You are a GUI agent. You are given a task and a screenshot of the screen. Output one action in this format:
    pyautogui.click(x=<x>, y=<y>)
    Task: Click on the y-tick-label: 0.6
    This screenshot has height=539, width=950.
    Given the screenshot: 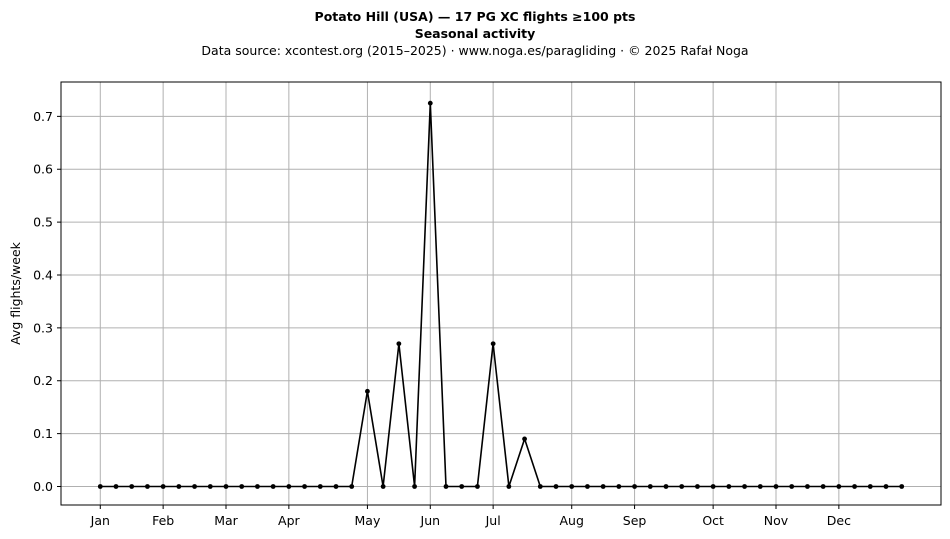 What is the action you would take?
    pyautogui.click(x=43, y=169)
    